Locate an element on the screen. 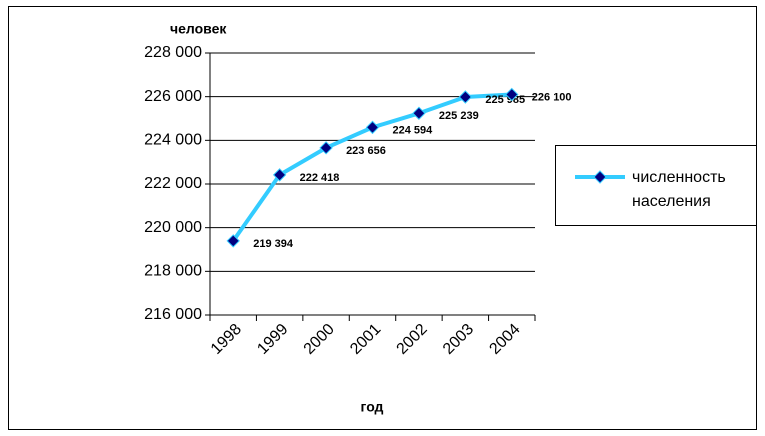  data-label: 225 239 is located at coordinates (459, 116).